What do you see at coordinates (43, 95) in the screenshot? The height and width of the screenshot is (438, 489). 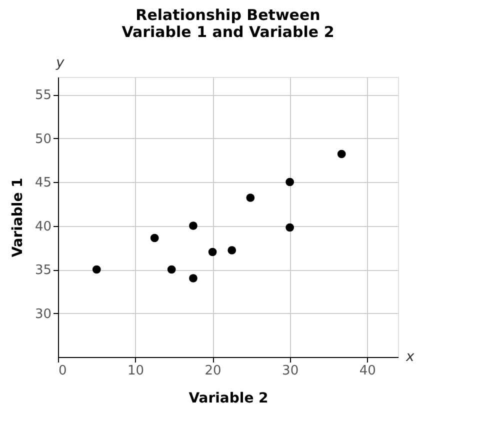 I see `y-tick-label: 55` at bounding box center [43, 95].